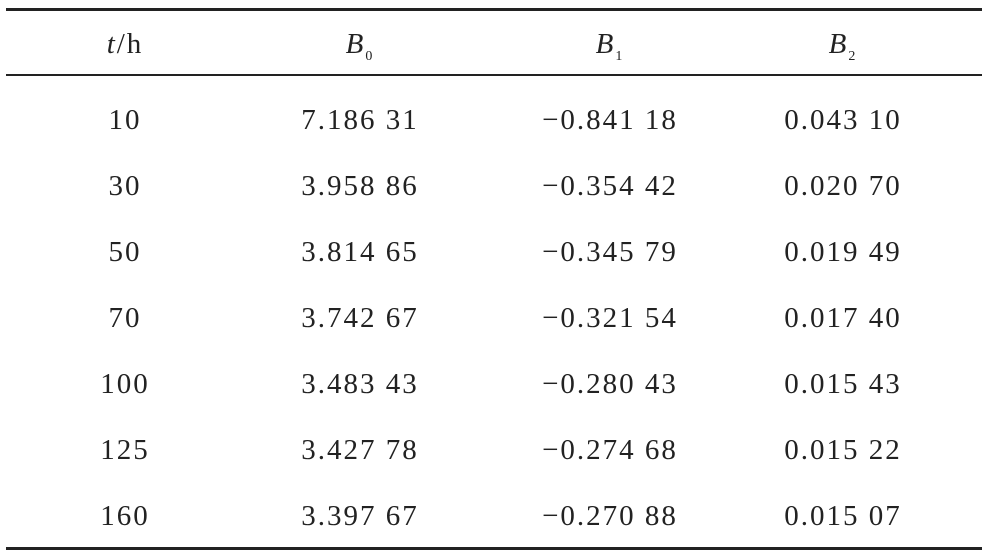 Image resolution: width=992 pixels, height=560 pixels. Describe the element at coordinates (610, 318) in the screenshot. I see `table-cell: −0.321 54` at that location.